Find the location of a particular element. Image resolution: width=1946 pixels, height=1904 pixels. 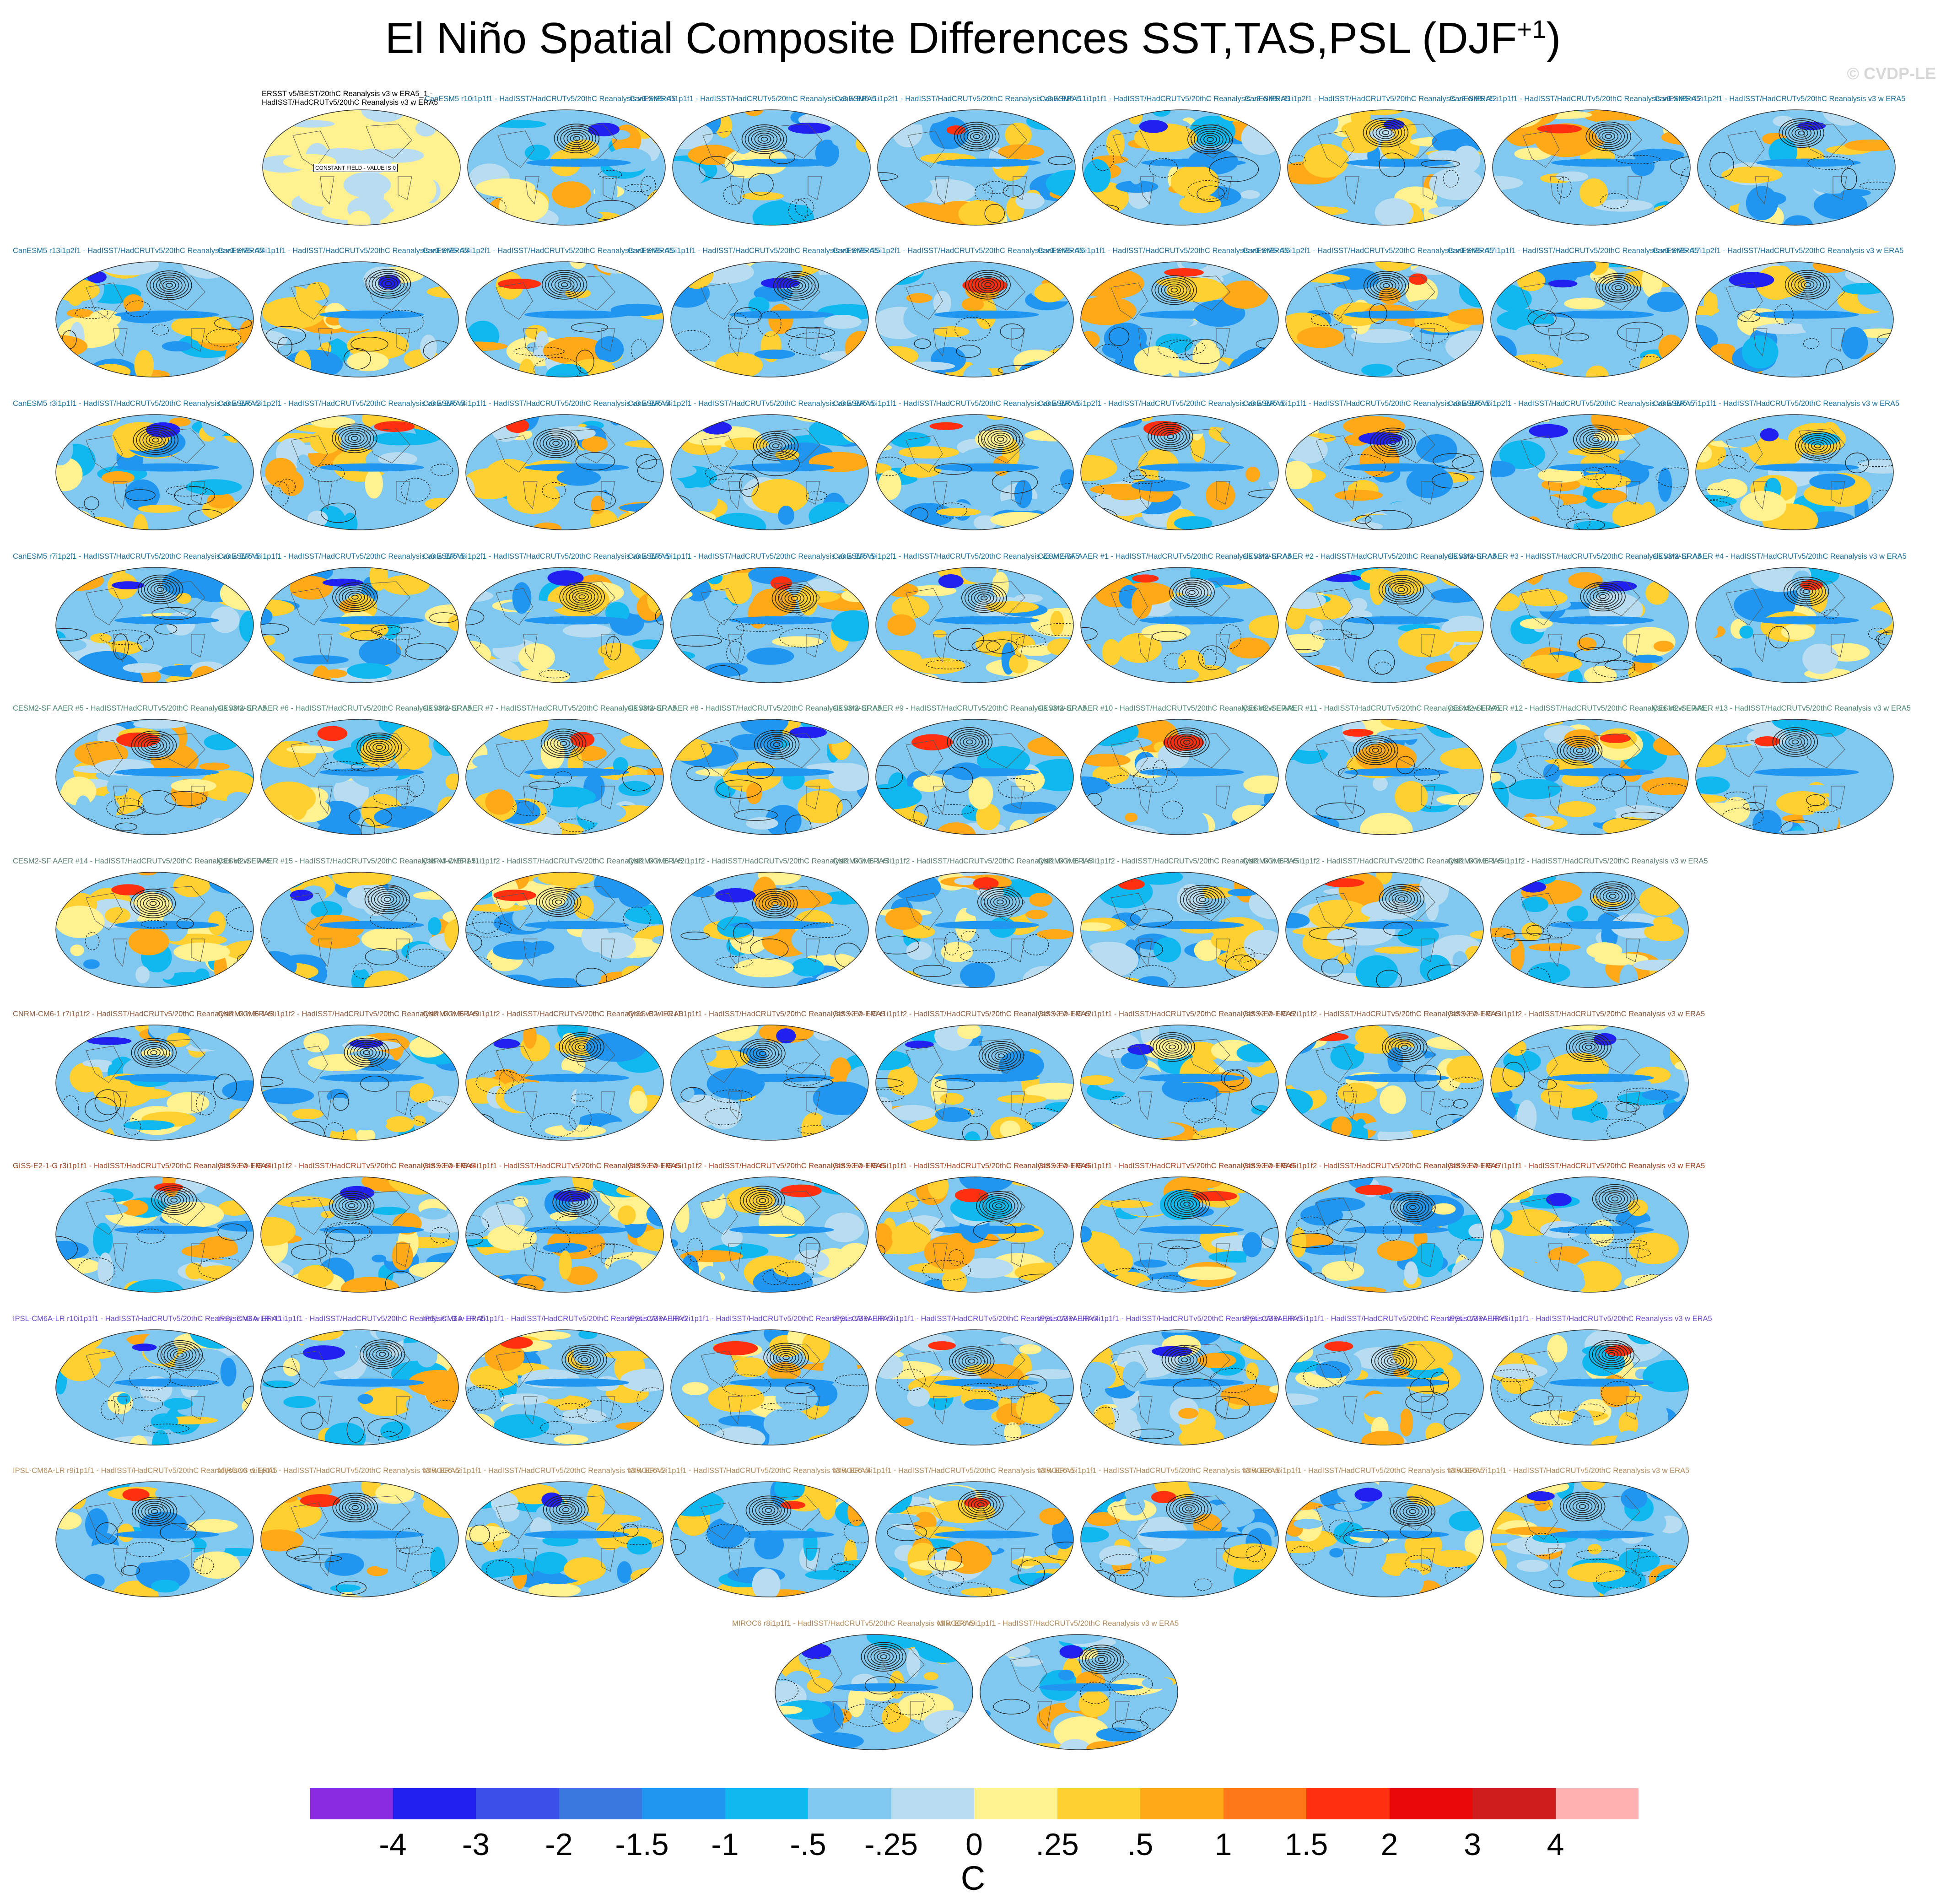

constant-field-label: CONSTANT FIELD - VALUE IS 0 is located at coordinates (355, 168).